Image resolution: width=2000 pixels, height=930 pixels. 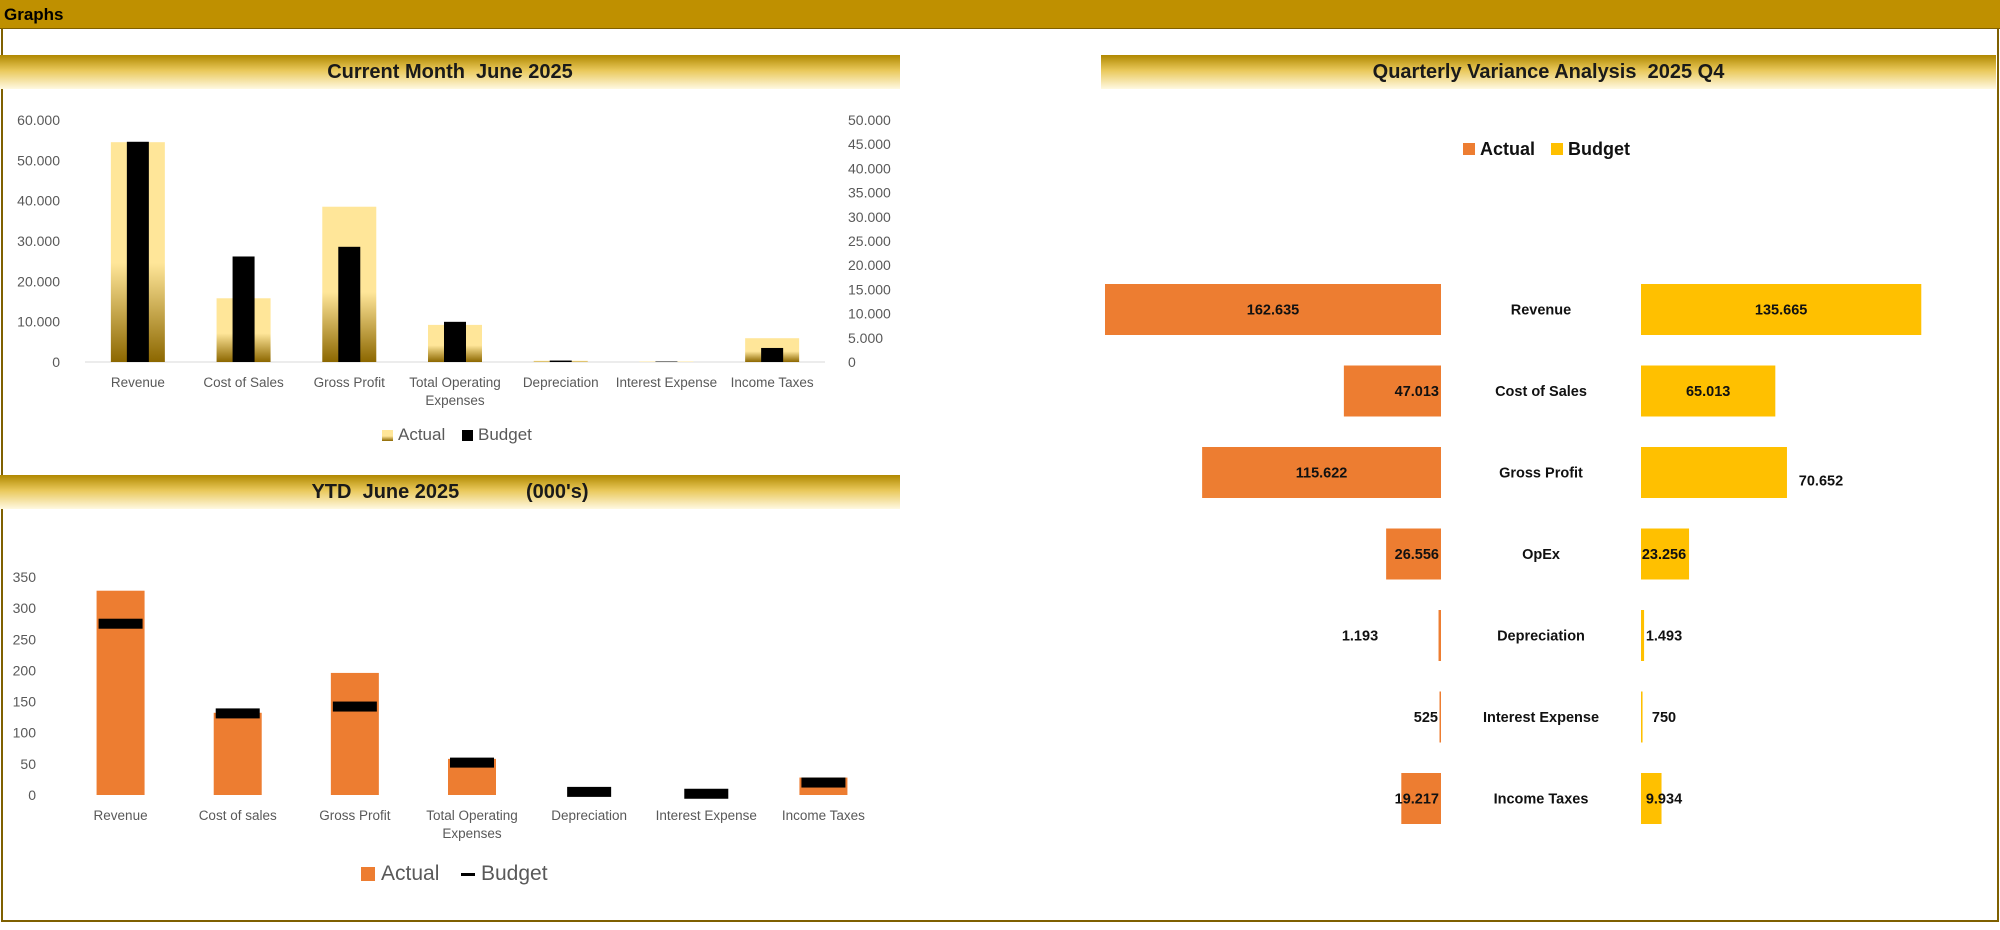 I want to click on variance-header: Quarterly Variance Analysis 2025 Q4, so click(x=1548, y=72).